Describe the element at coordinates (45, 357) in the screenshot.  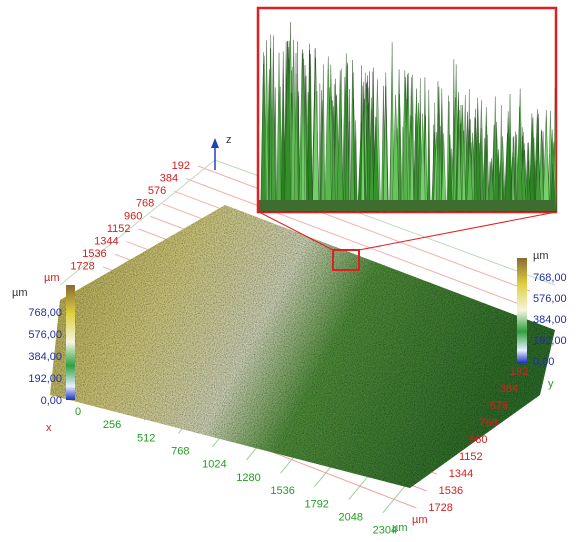
I see `left-colorbar-label: 384,00` at that location.